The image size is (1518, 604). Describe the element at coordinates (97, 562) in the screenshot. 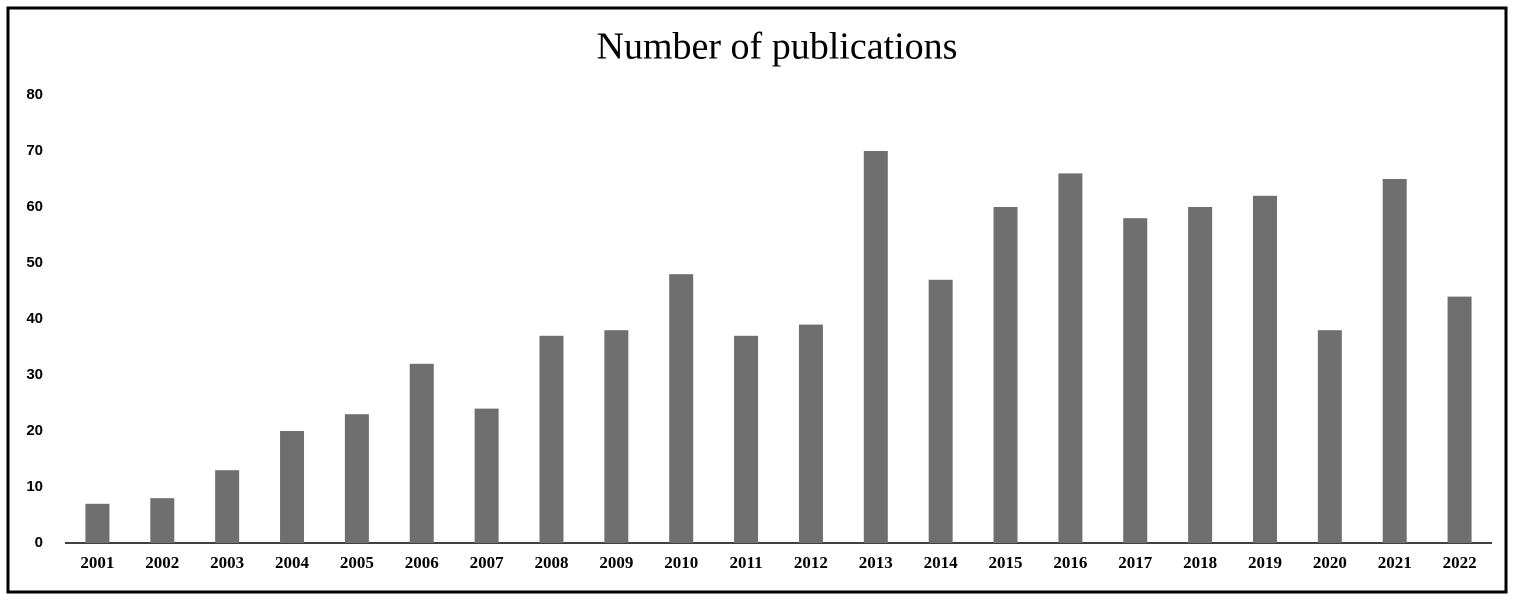

I see `x-tick-label: 2001` at that location.